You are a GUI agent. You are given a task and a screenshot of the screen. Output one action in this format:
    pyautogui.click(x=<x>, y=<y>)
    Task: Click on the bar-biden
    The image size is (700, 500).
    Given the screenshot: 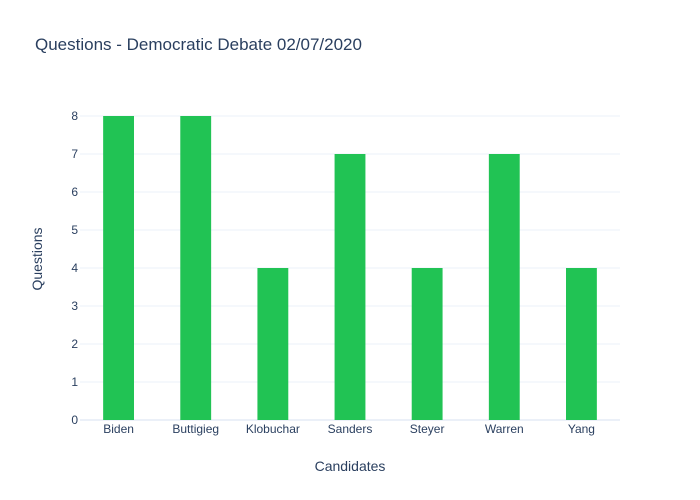 What is the action you would take?
    pyautogui.click(x=118, y=268)
    